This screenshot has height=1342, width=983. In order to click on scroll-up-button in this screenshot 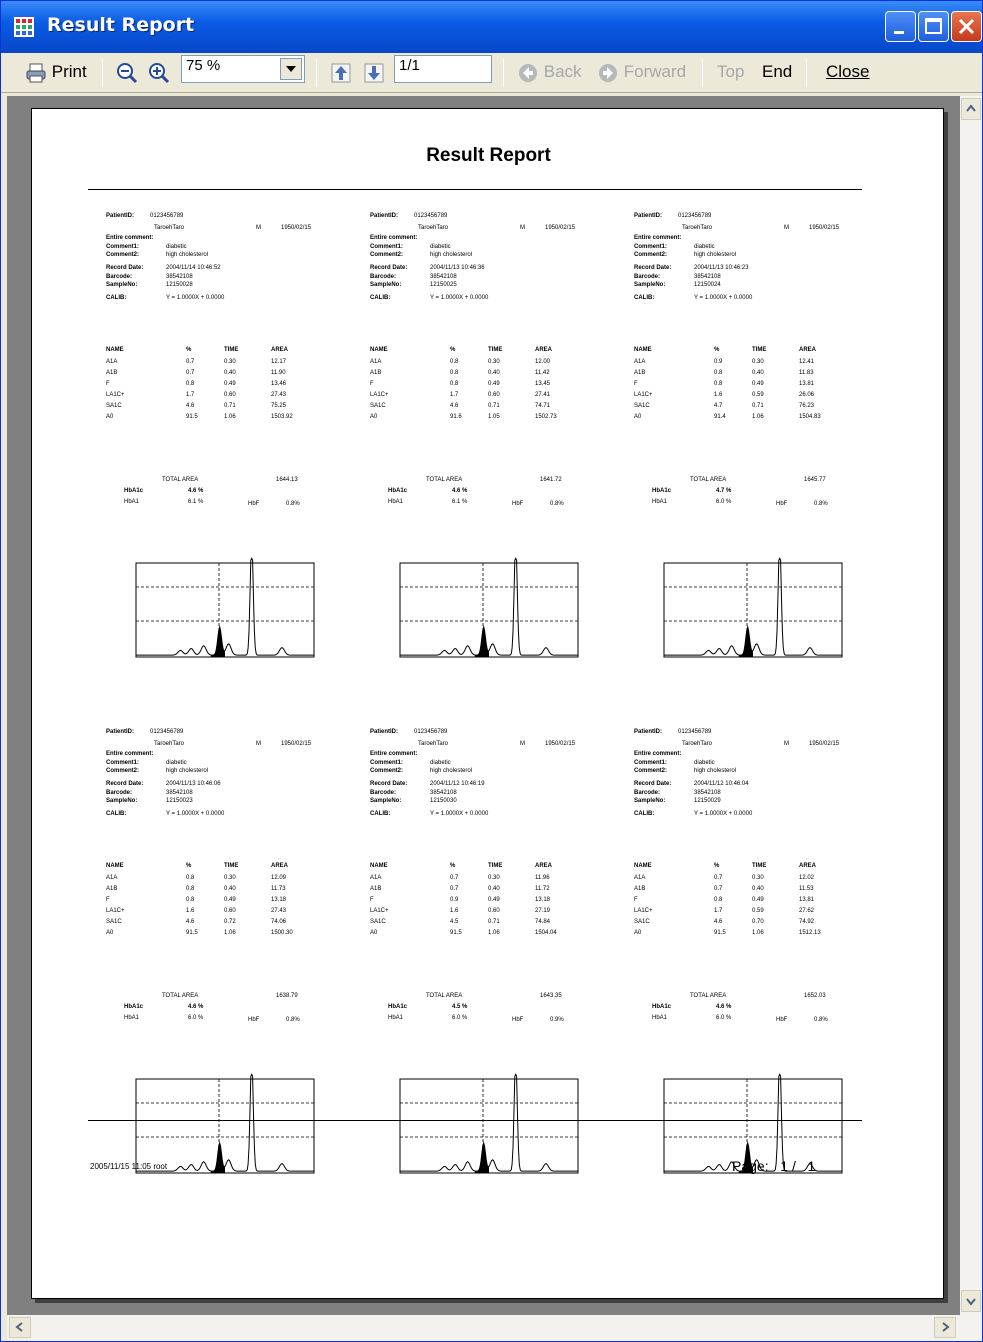, I will do `click(971, 109)`.